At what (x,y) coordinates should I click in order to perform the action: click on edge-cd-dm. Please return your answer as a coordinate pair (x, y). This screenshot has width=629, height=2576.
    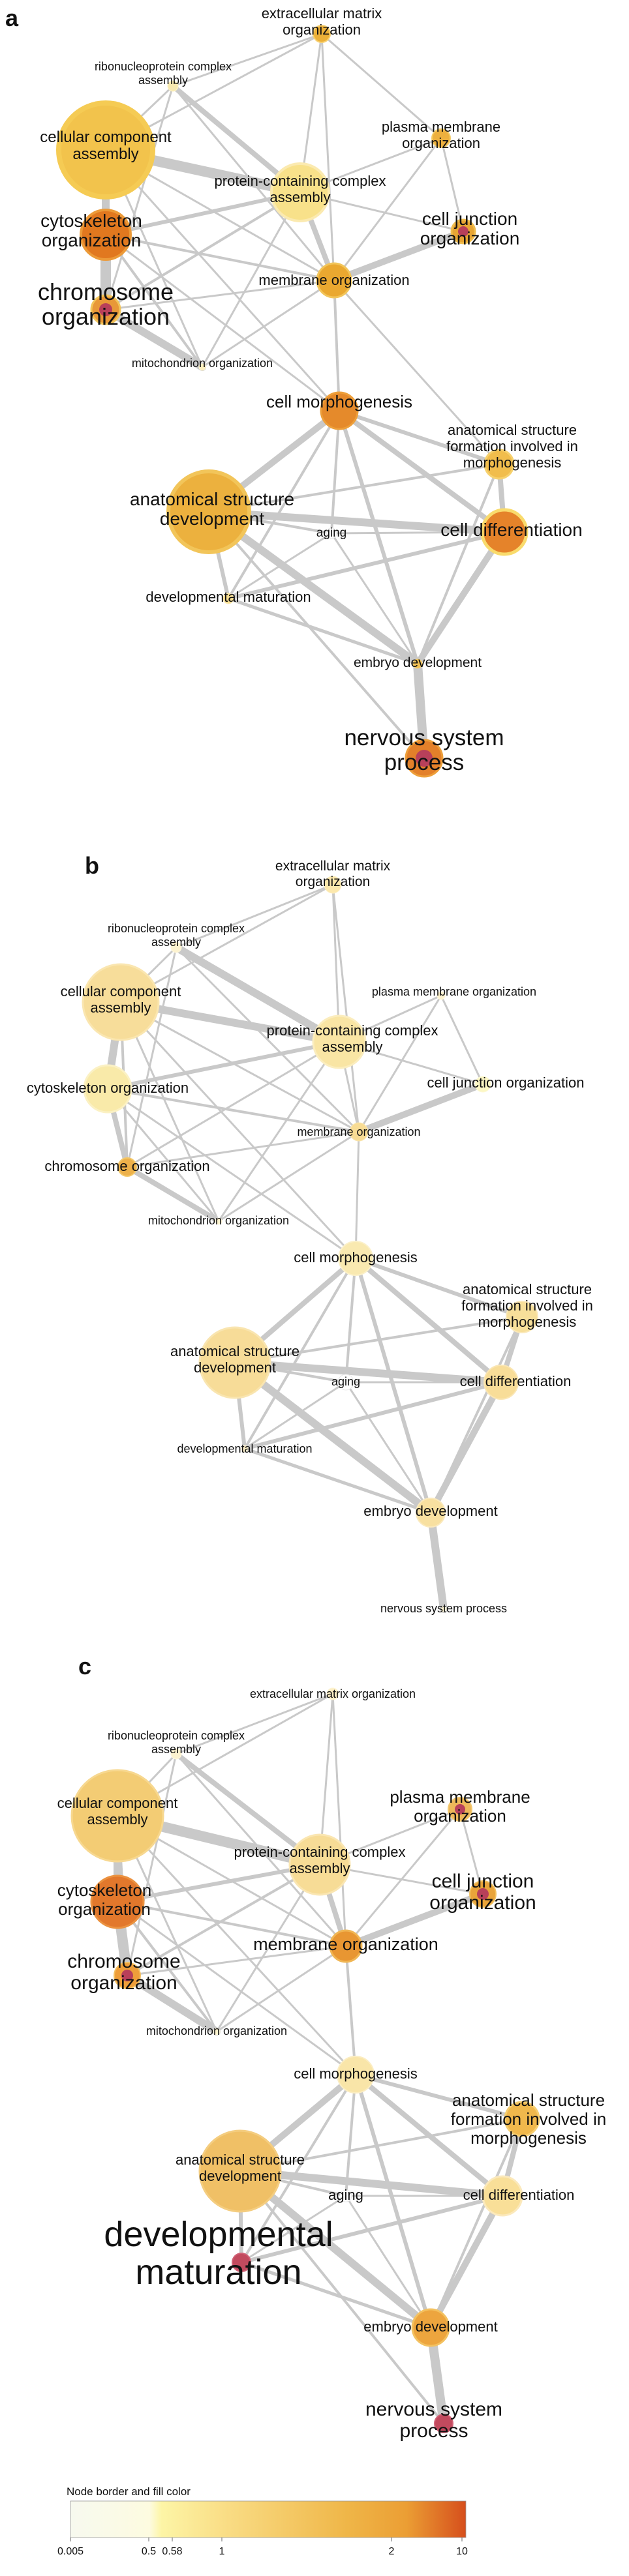
    Looking at the image, I should click on (373, 1415).